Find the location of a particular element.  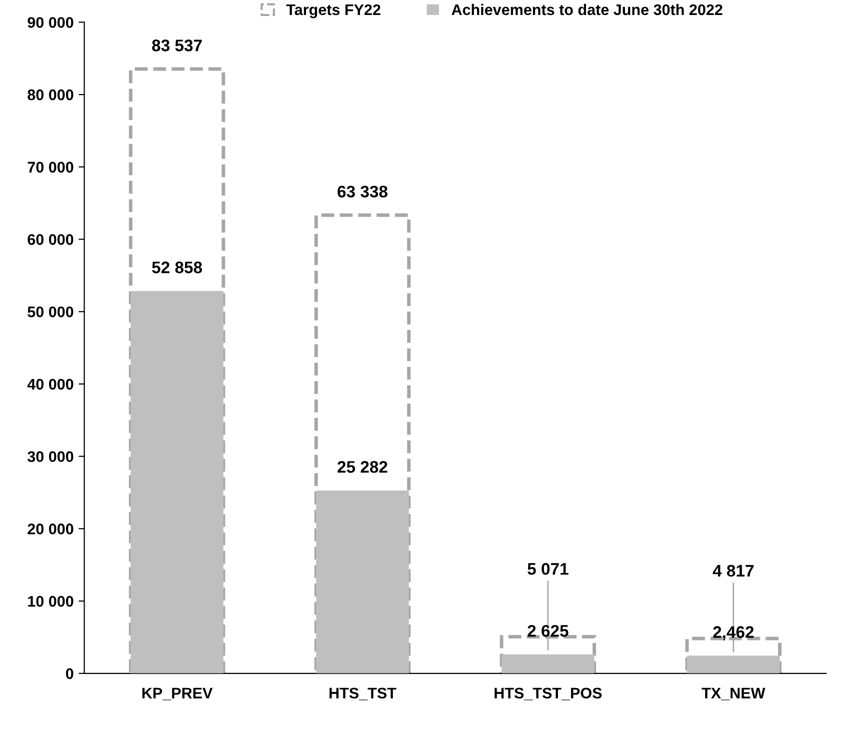

data-label: 4 817 is located at coordinates (733, 570).